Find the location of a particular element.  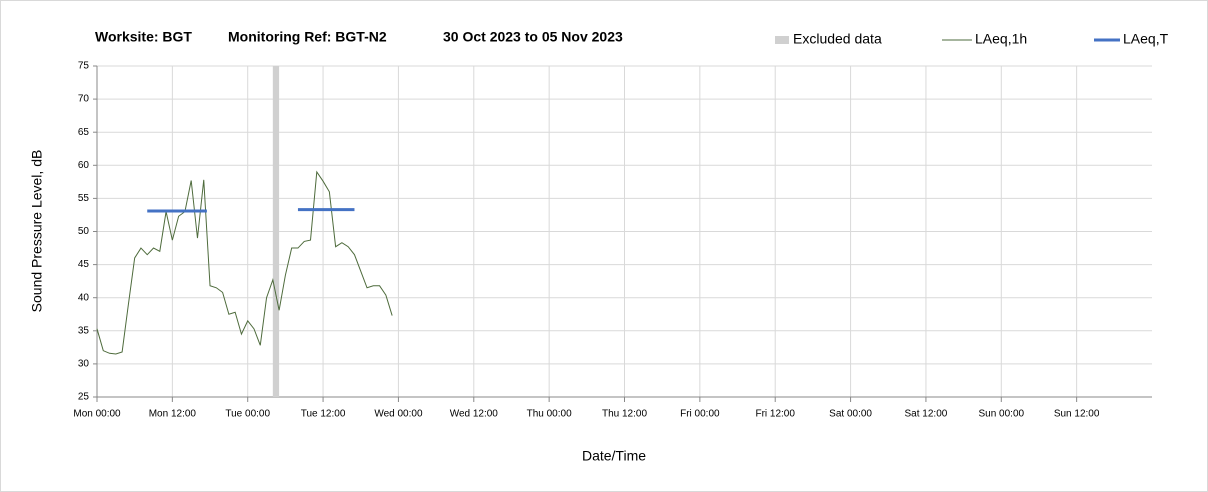

y-tick-label: 40 is located at coordinates (84, 297).